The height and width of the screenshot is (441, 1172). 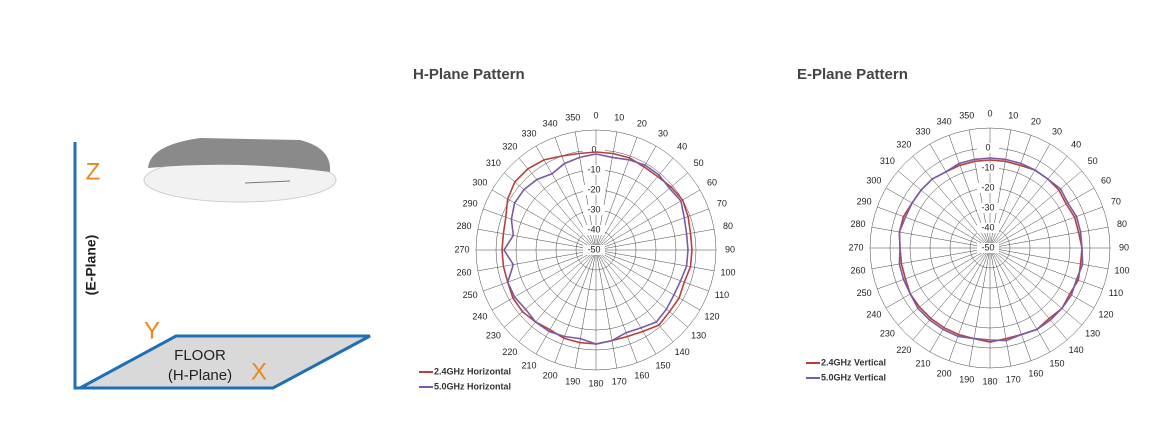 What do you see at coordinates (1093, 161) in the screenshot?
I see `angle-label: 50` at bounding box center [1093, 161].